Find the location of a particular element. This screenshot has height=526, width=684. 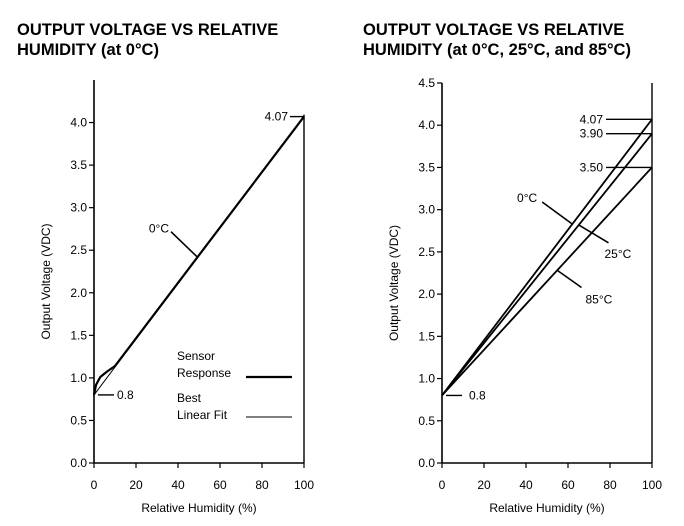

left-y-axis-title: Output Voltage (VDC) is located at coordinates (46, 281).